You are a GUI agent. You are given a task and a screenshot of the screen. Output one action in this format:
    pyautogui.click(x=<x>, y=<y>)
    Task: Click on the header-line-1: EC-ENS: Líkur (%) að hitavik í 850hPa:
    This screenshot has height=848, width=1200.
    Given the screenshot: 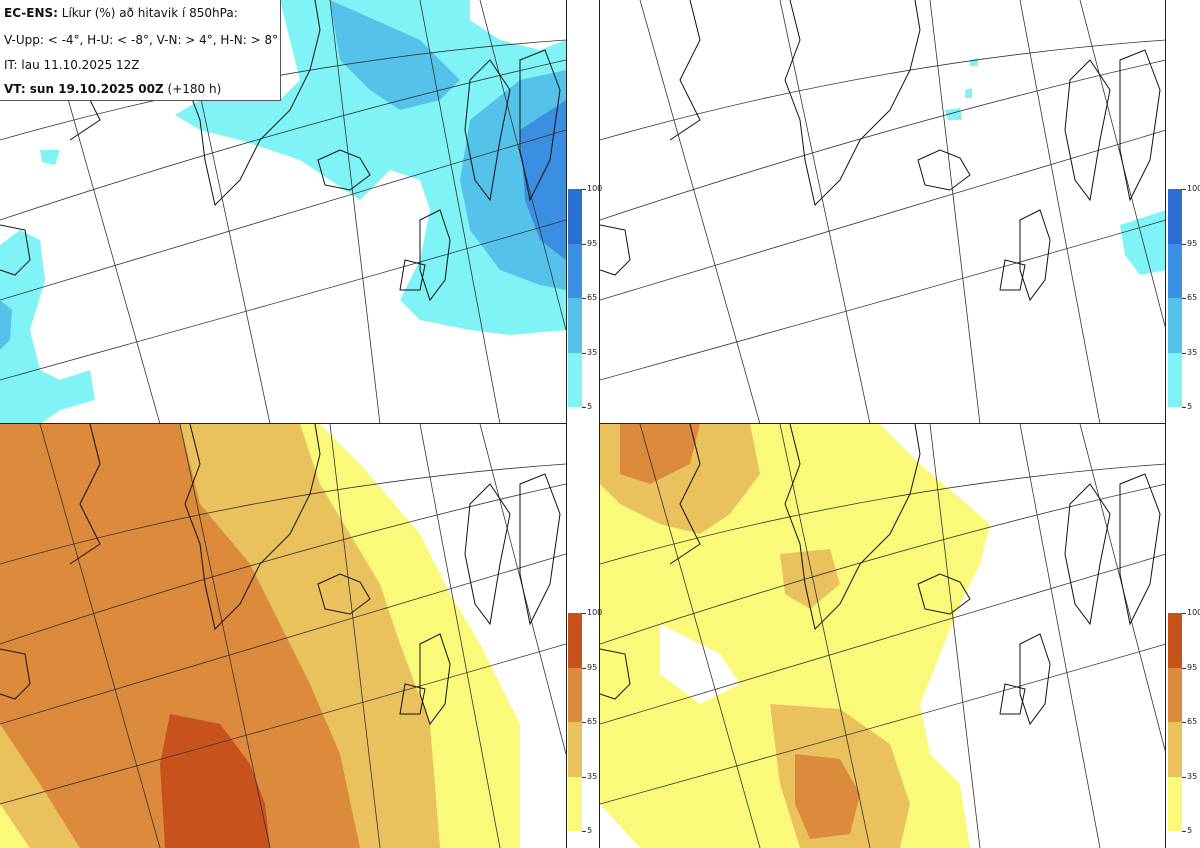 What is the action you would take?
    pyautogui.click(x=121, y=13)
    